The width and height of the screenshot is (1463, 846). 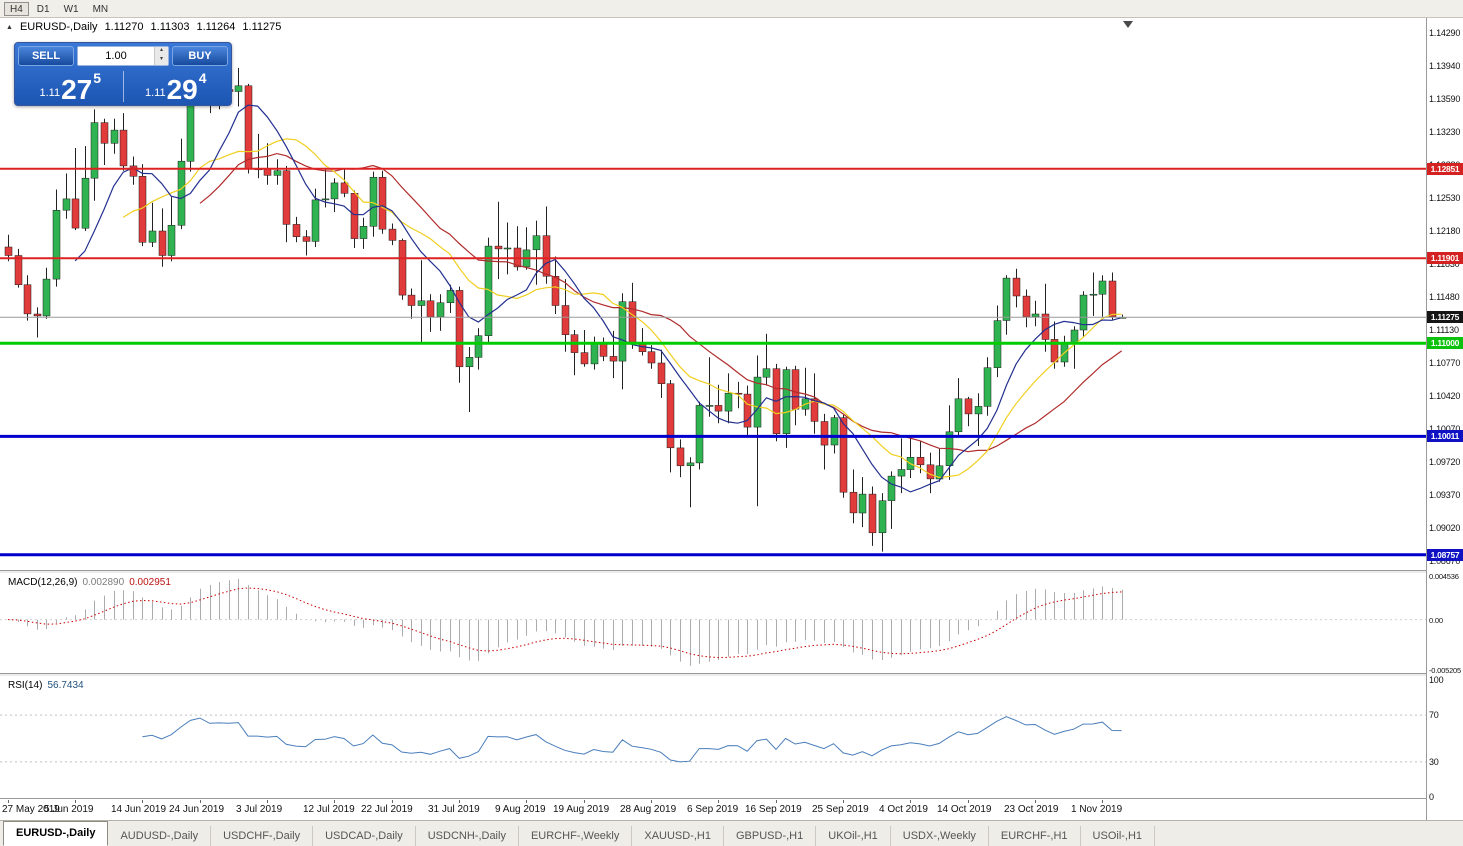 What do you see at coordinates (200, 56) in the screenshot?
I see `buy-button: BUY` at bounding box center [200, 56].